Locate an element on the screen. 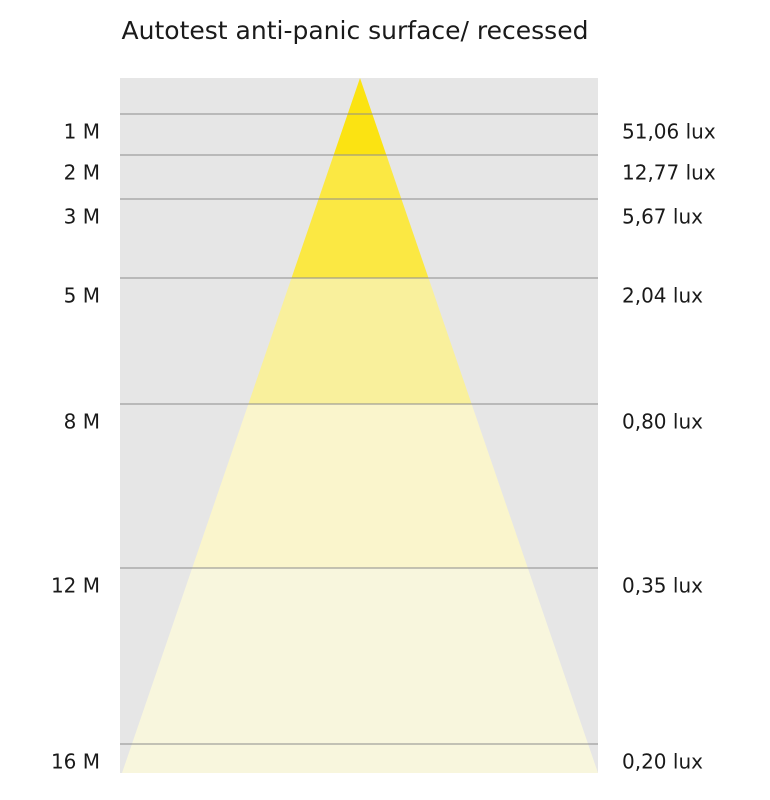  title: Autotest anti-panic surface/ recessed is located at coordinates (355, 30).